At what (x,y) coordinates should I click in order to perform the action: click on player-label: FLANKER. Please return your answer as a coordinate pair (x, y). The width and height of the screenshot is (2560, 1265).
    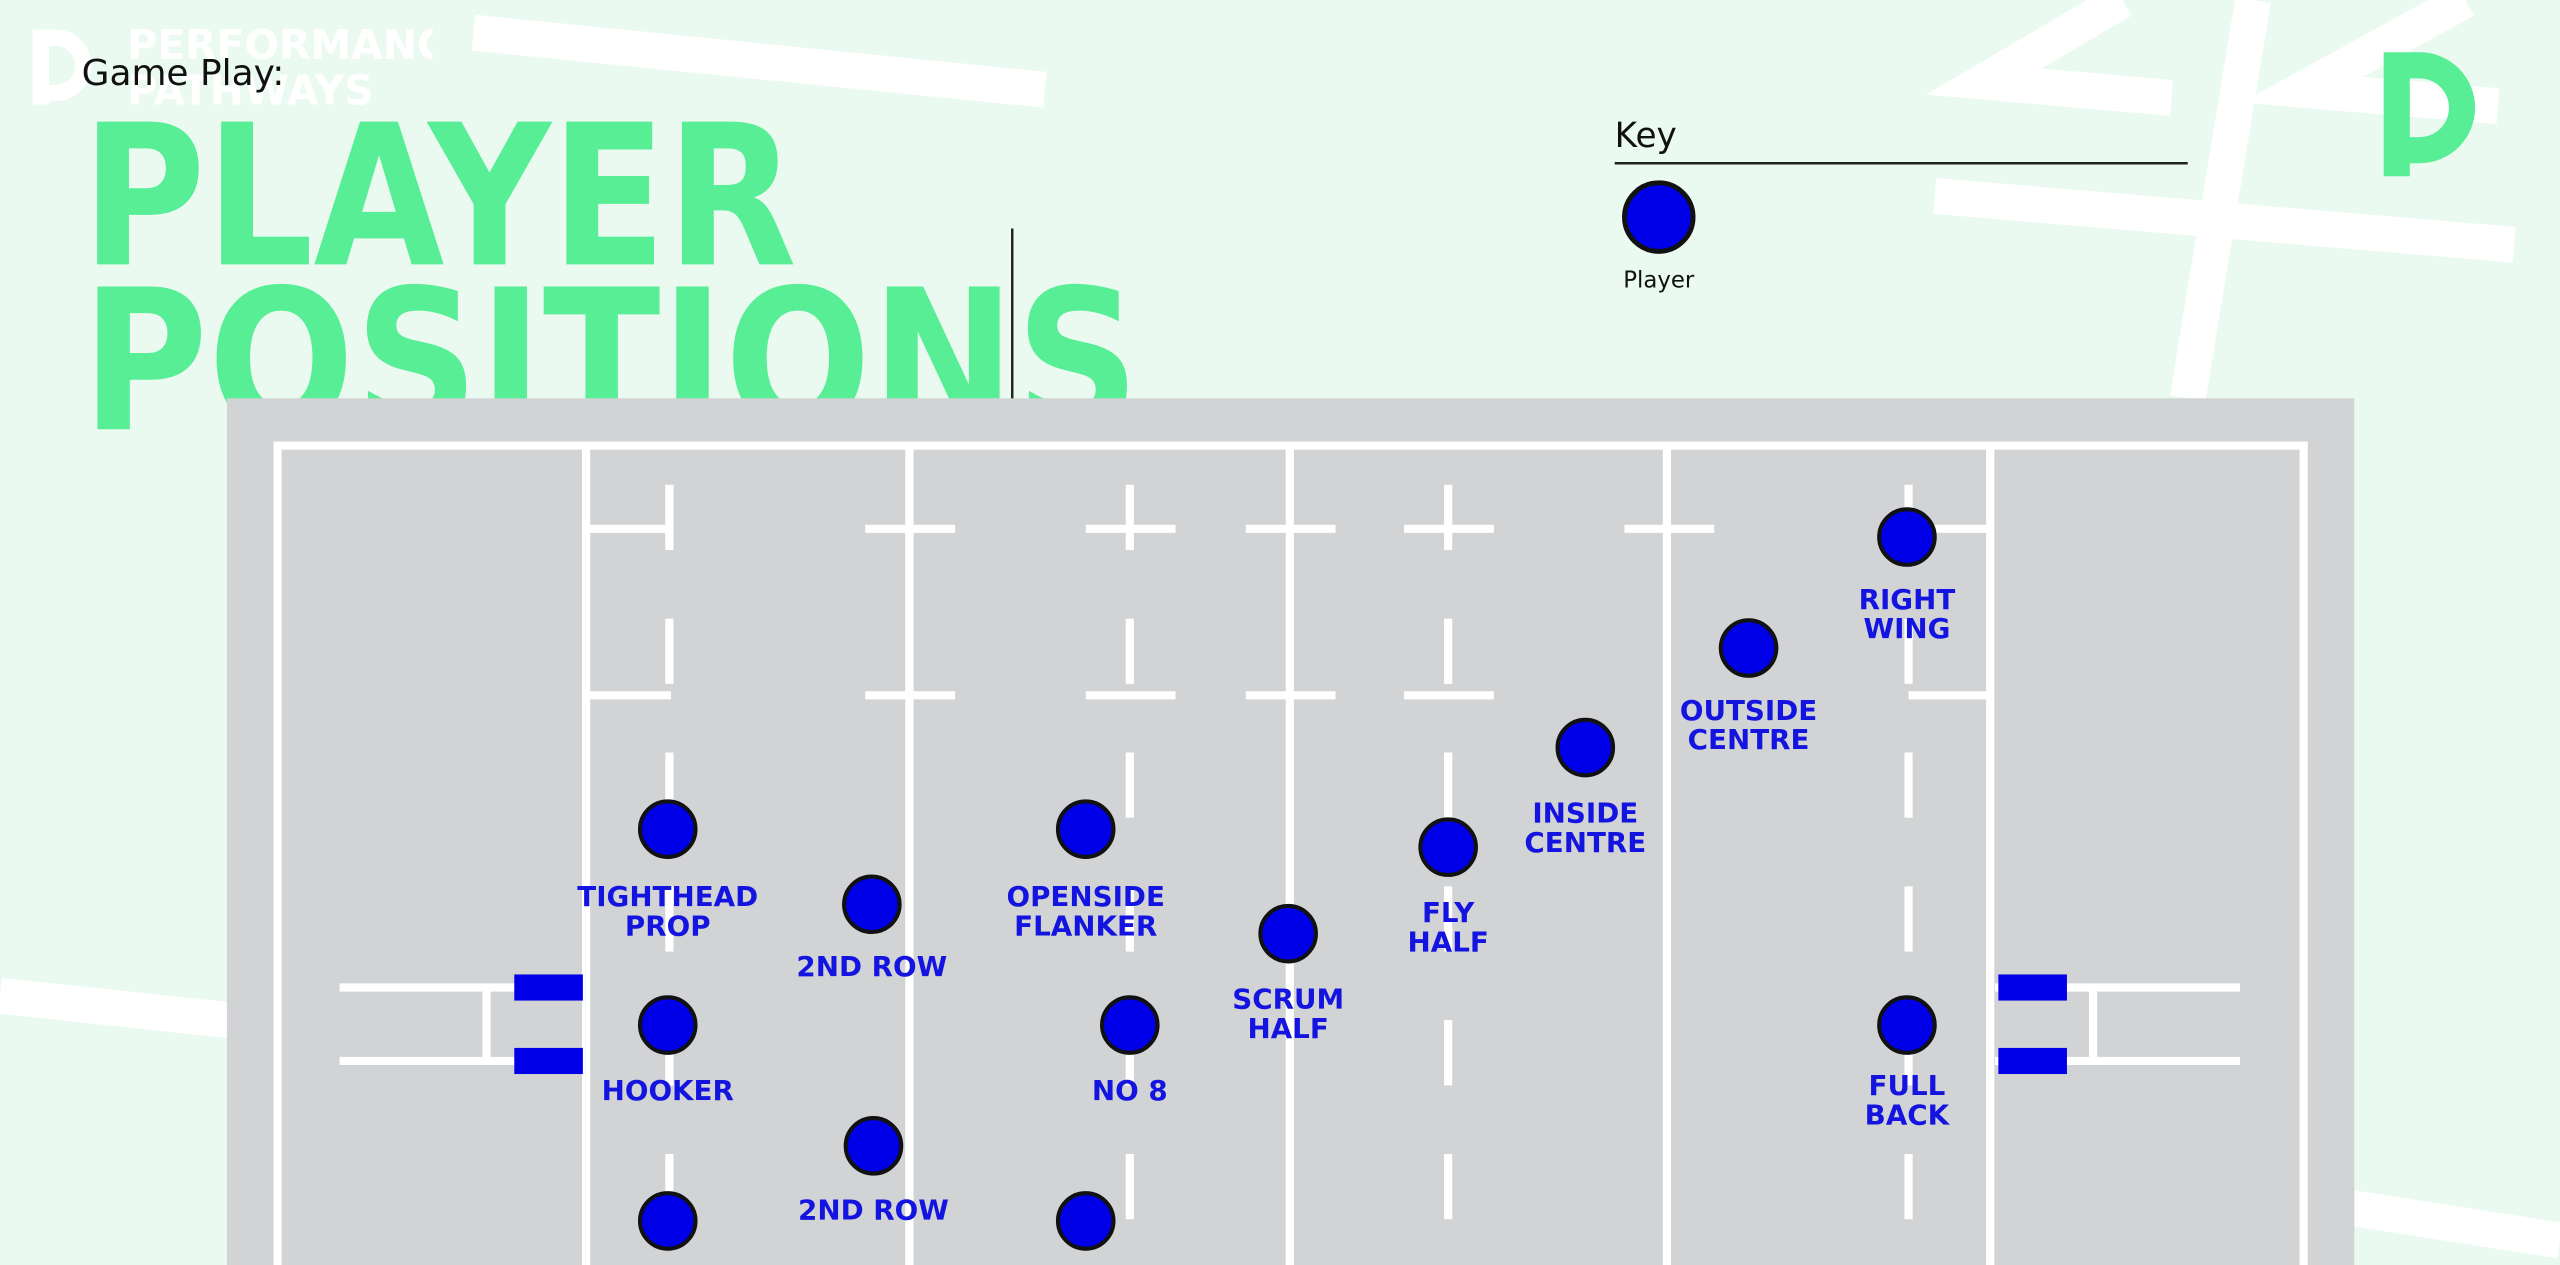
    Looking at the image, I should click on (1085, 925).